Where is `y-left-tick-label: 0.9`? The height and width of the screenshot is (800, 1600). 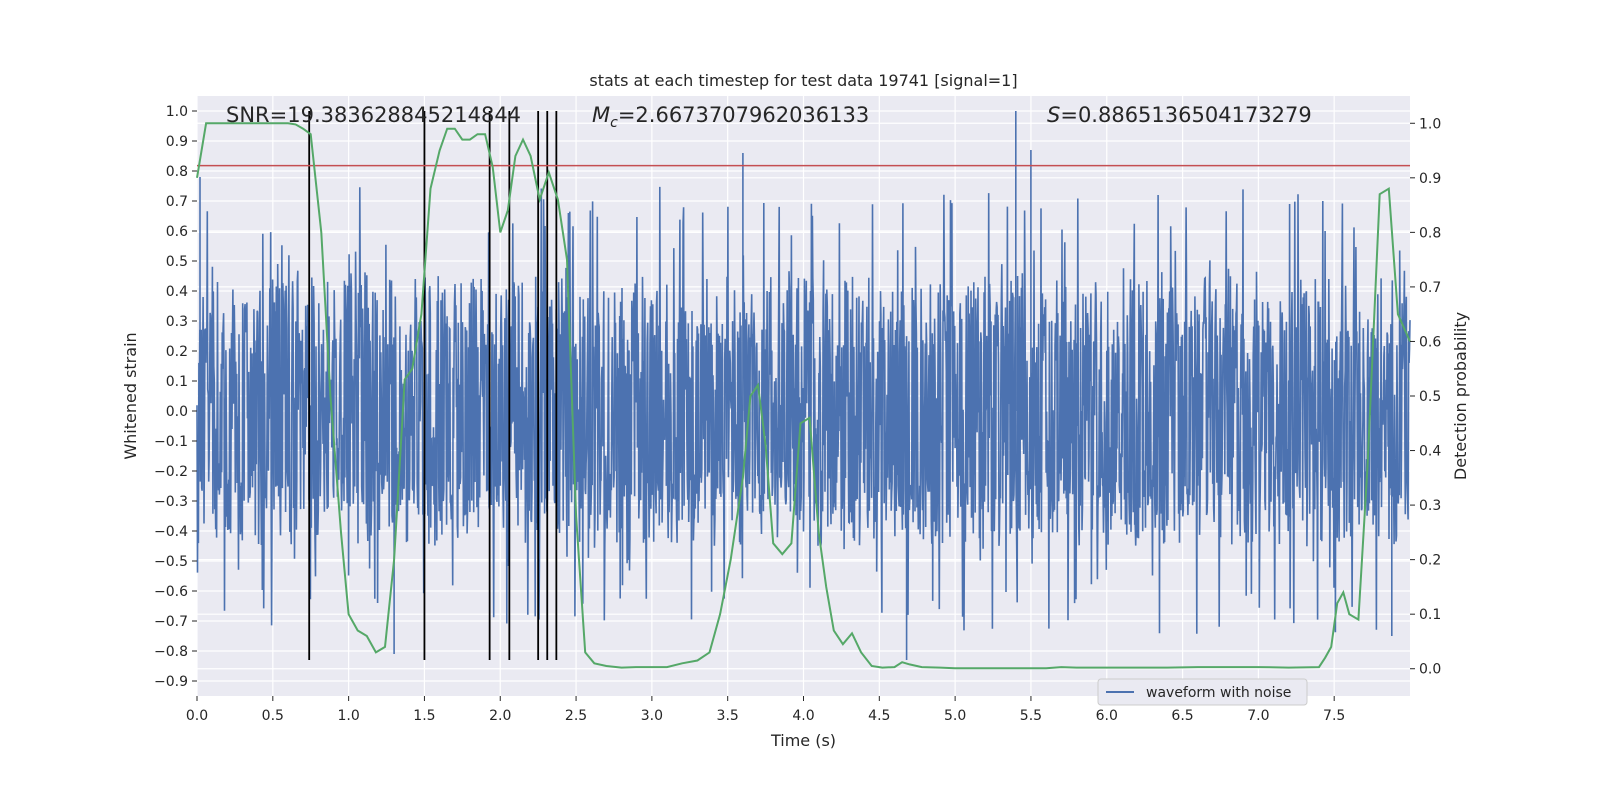
y-left-tick-label: 0.9 is located at coordinates (177, 142).